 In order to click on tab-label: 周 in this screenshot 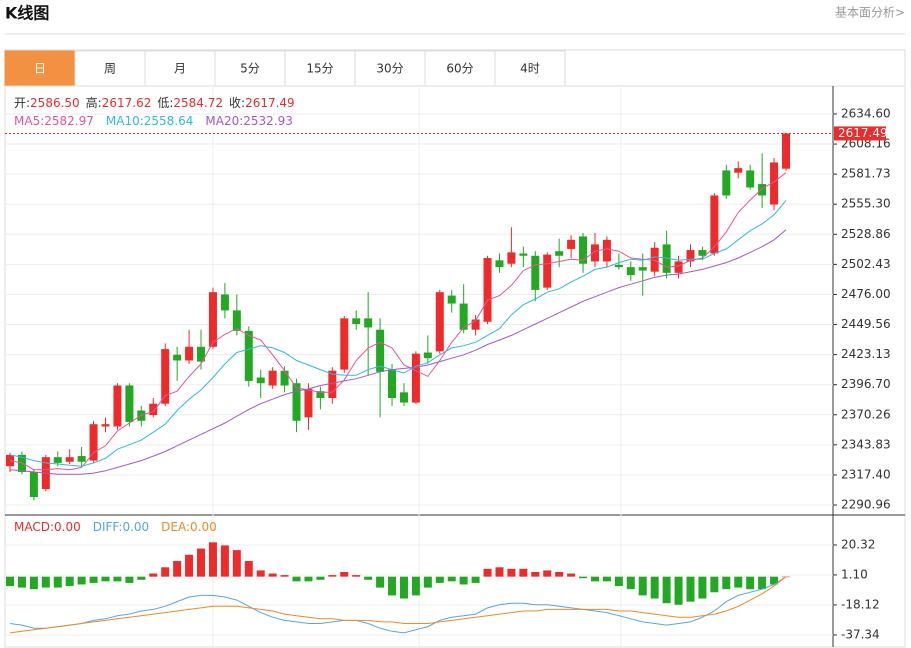, I will do `click(110, 69)`.